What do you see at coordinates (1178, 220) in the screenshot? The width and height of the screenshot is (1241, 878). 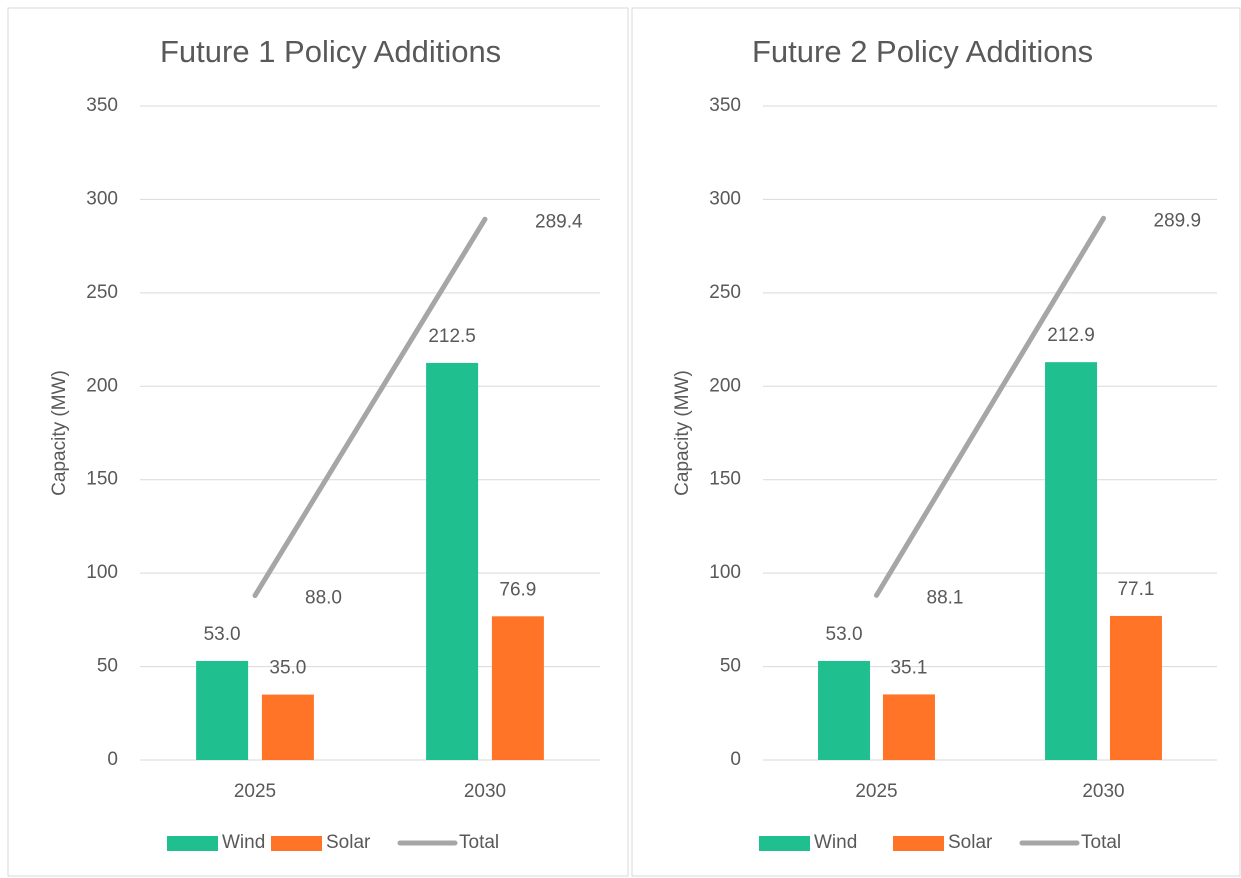 I see `data-label: 289.9` at bounding box center [1178, 220].